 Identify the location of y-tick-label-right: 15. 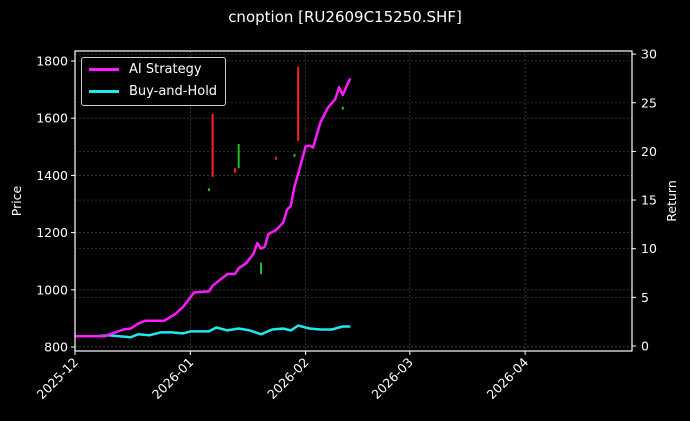
(649, 200).